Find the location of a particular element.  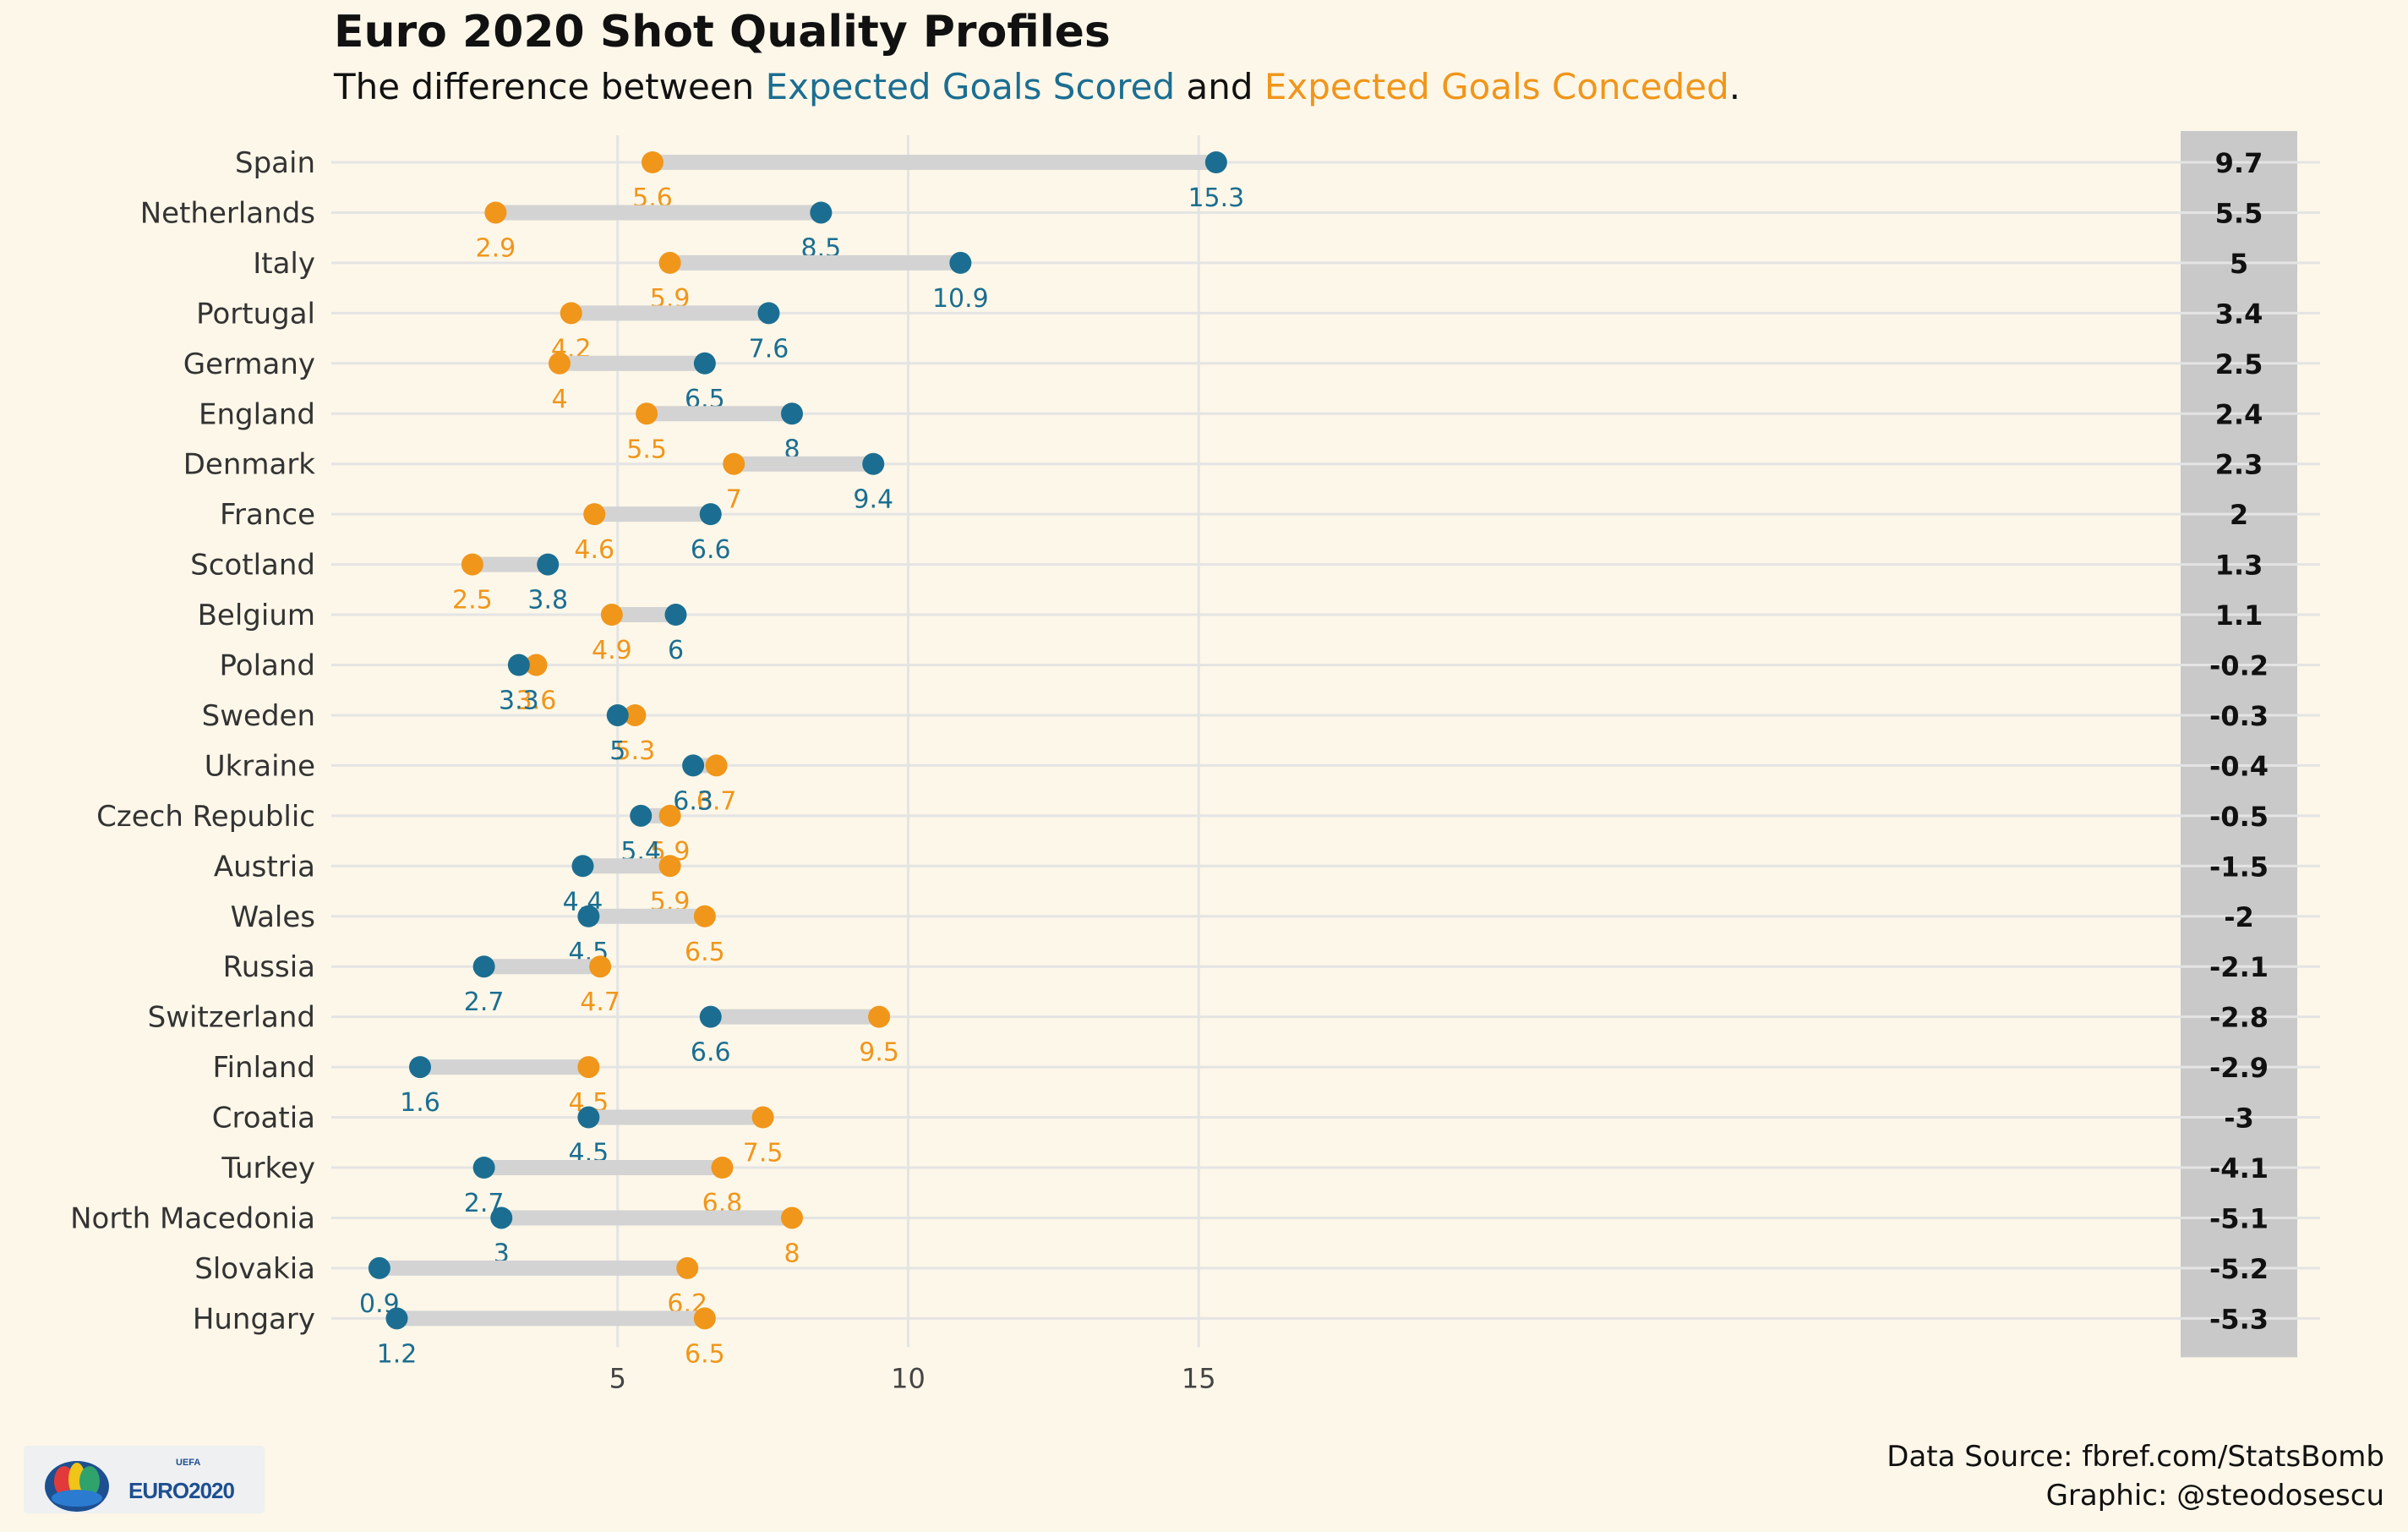

xg-value-label: 2.7 is located at coordinates (484, 1003).